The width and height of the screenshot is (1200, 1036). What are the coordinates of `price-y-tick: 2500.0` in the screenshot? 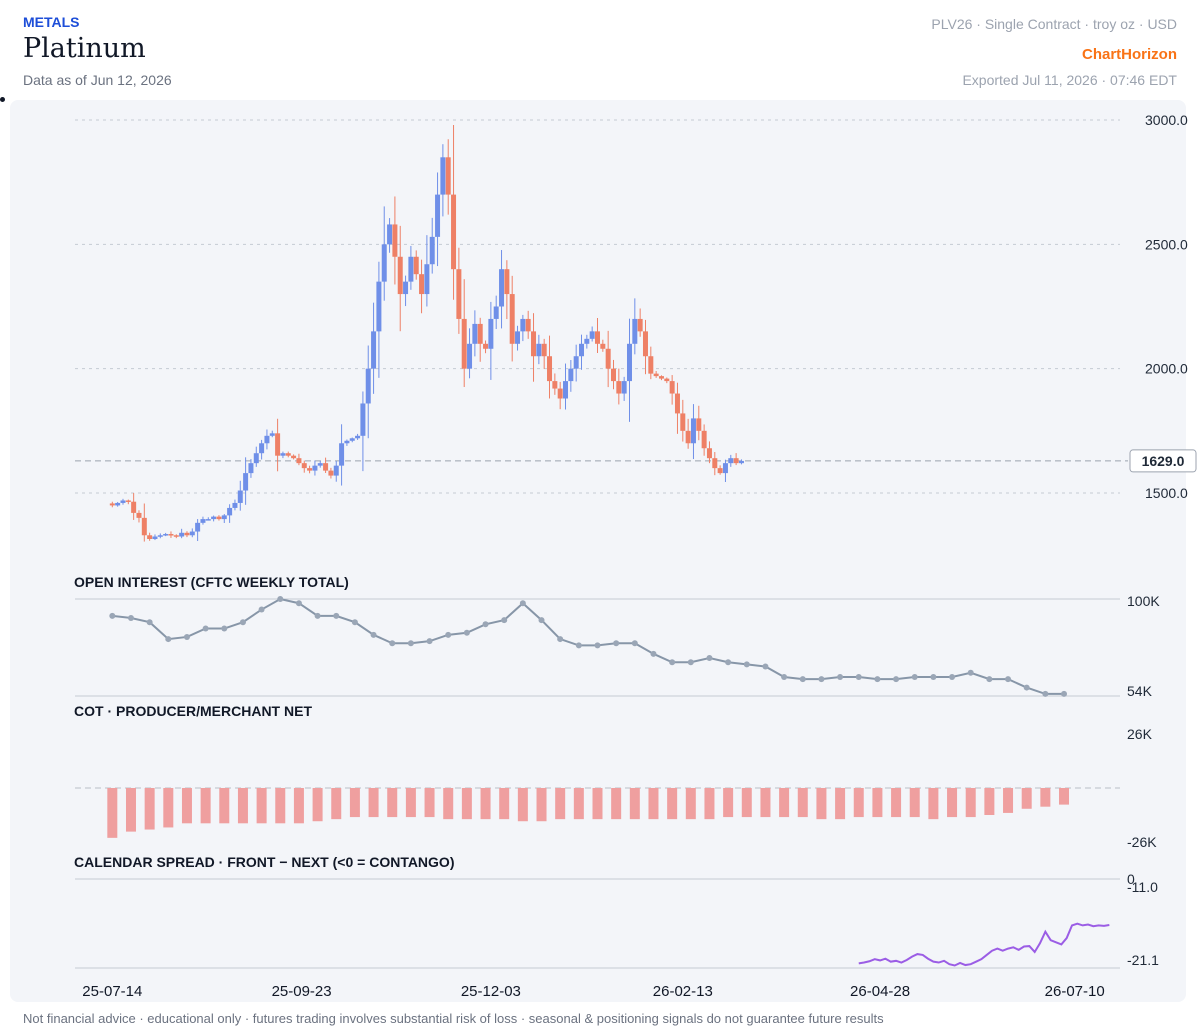 It's located at (1166, 244).